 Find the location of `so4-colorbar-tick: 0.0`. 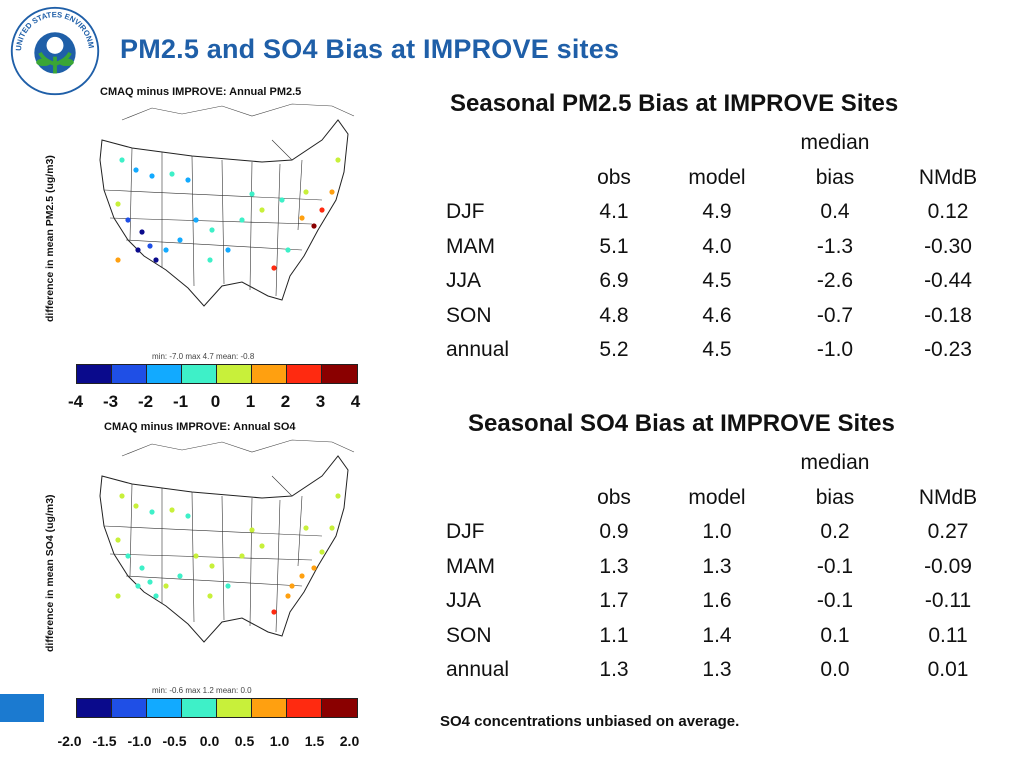

so4-colorbar-tick: 0.0 is located at coordinates (209, 741).